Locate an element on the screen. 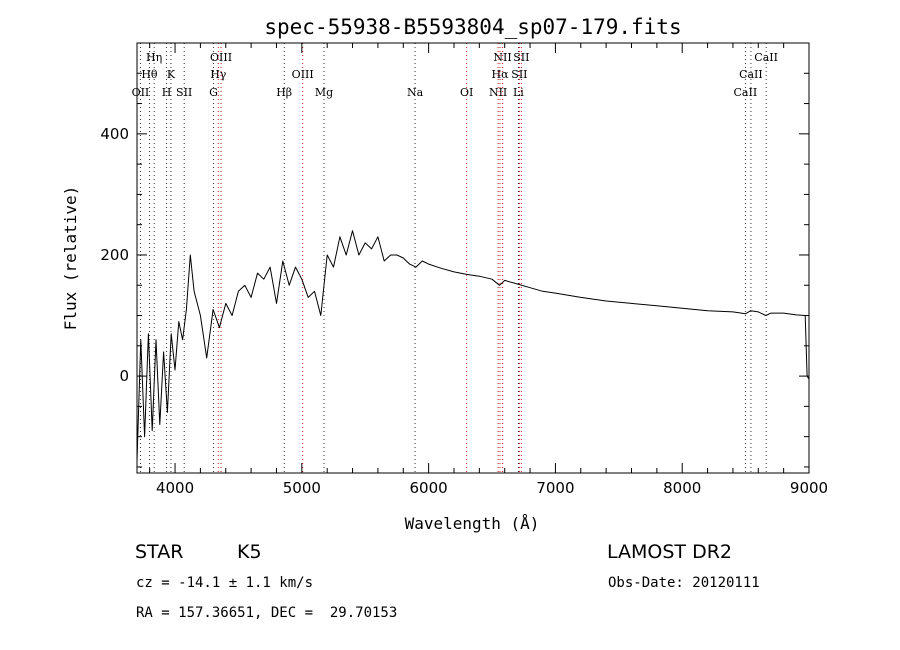  line-label: Hα is located at coordinates (500, 74).